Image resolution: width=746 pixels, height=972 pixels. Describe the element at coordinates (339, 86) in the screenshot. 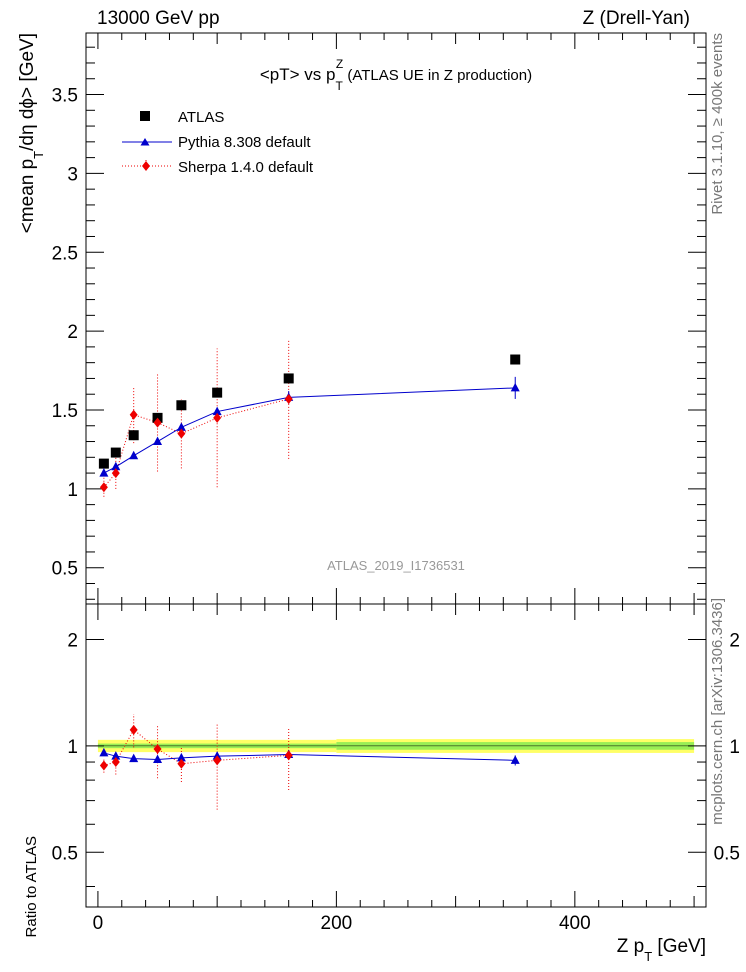

I see `title-sub: T` at that location.